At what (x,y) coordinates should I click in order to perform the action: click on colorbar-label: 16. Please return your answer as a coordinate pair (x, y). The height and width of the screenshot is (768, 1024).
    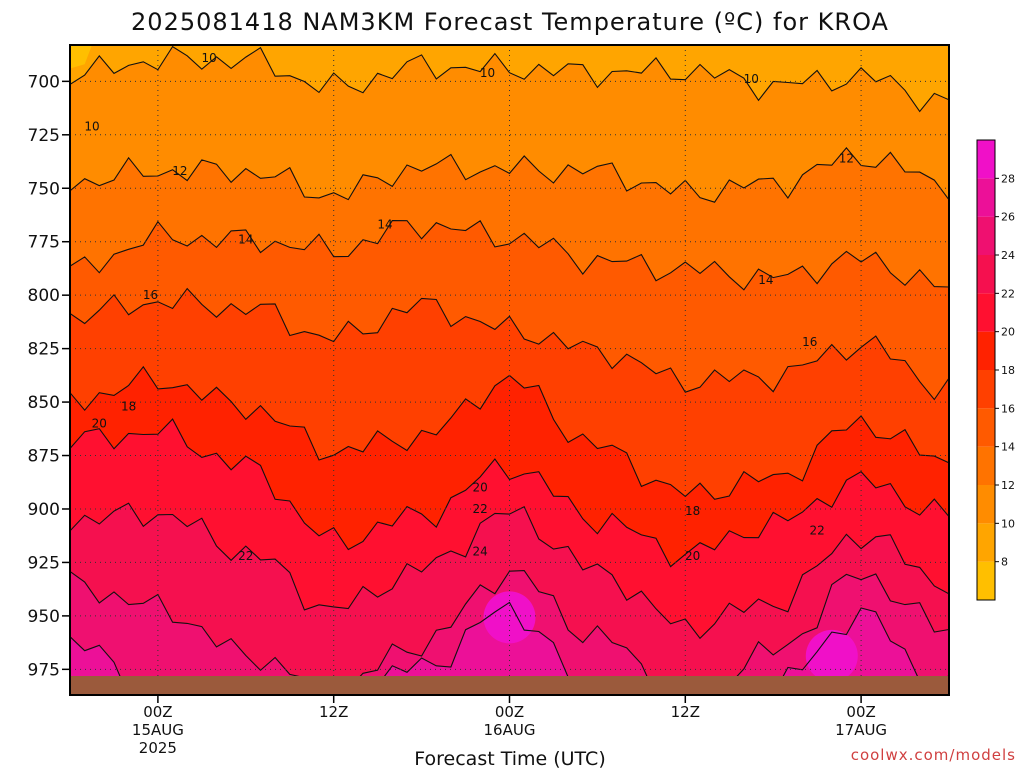
    Looking at the image, I should click on (1008, 408).